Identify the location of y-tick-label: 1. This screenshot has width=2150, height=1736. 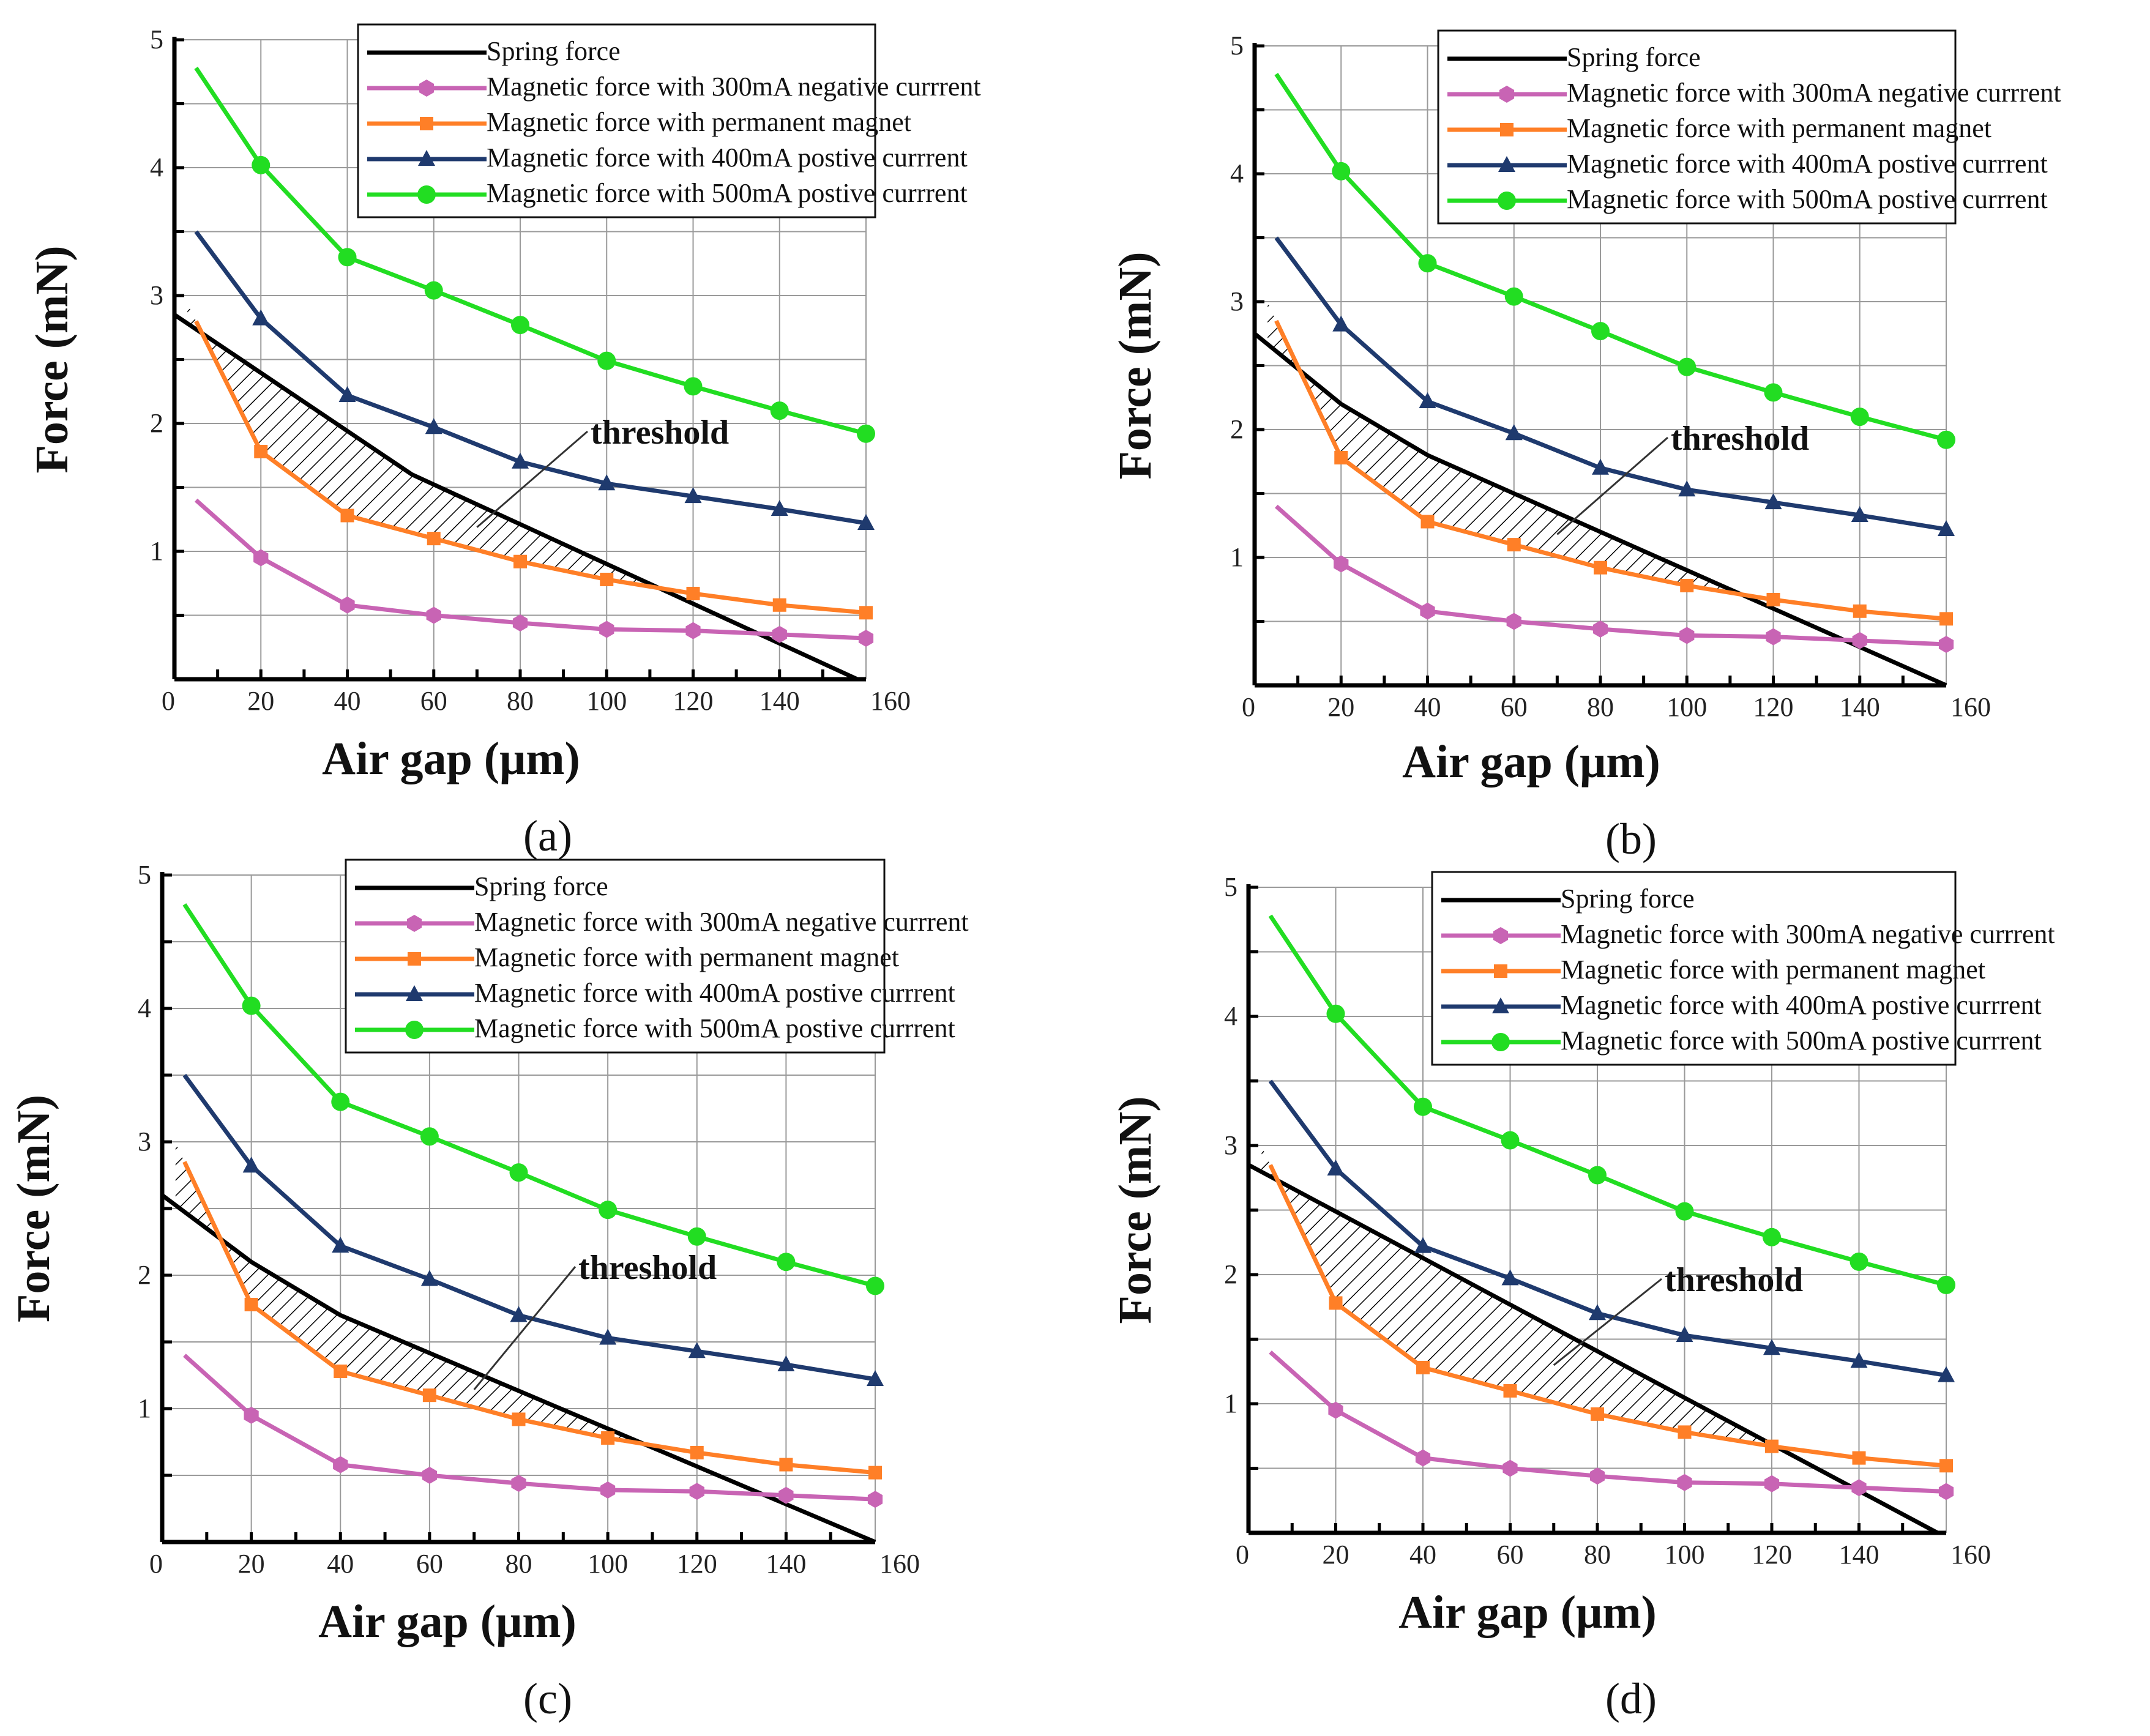
(156, 551).